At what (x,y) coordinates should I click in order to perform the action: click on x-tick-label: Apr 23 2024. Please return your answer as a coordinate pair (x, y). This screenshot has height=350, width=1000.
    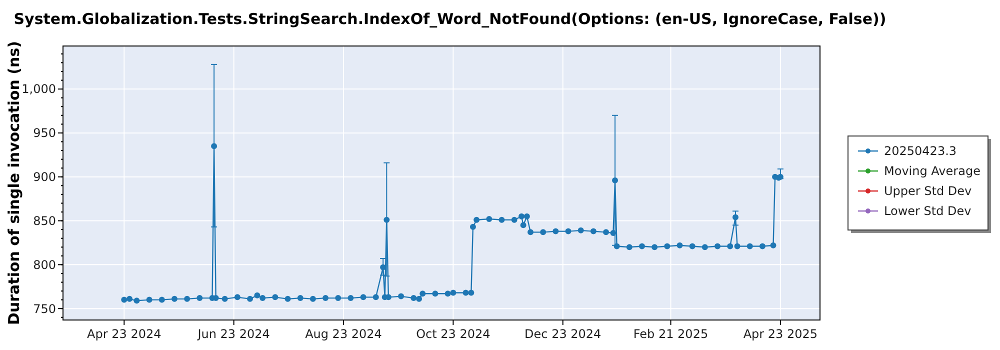
    Looking at the image, I should click on (124, 334).